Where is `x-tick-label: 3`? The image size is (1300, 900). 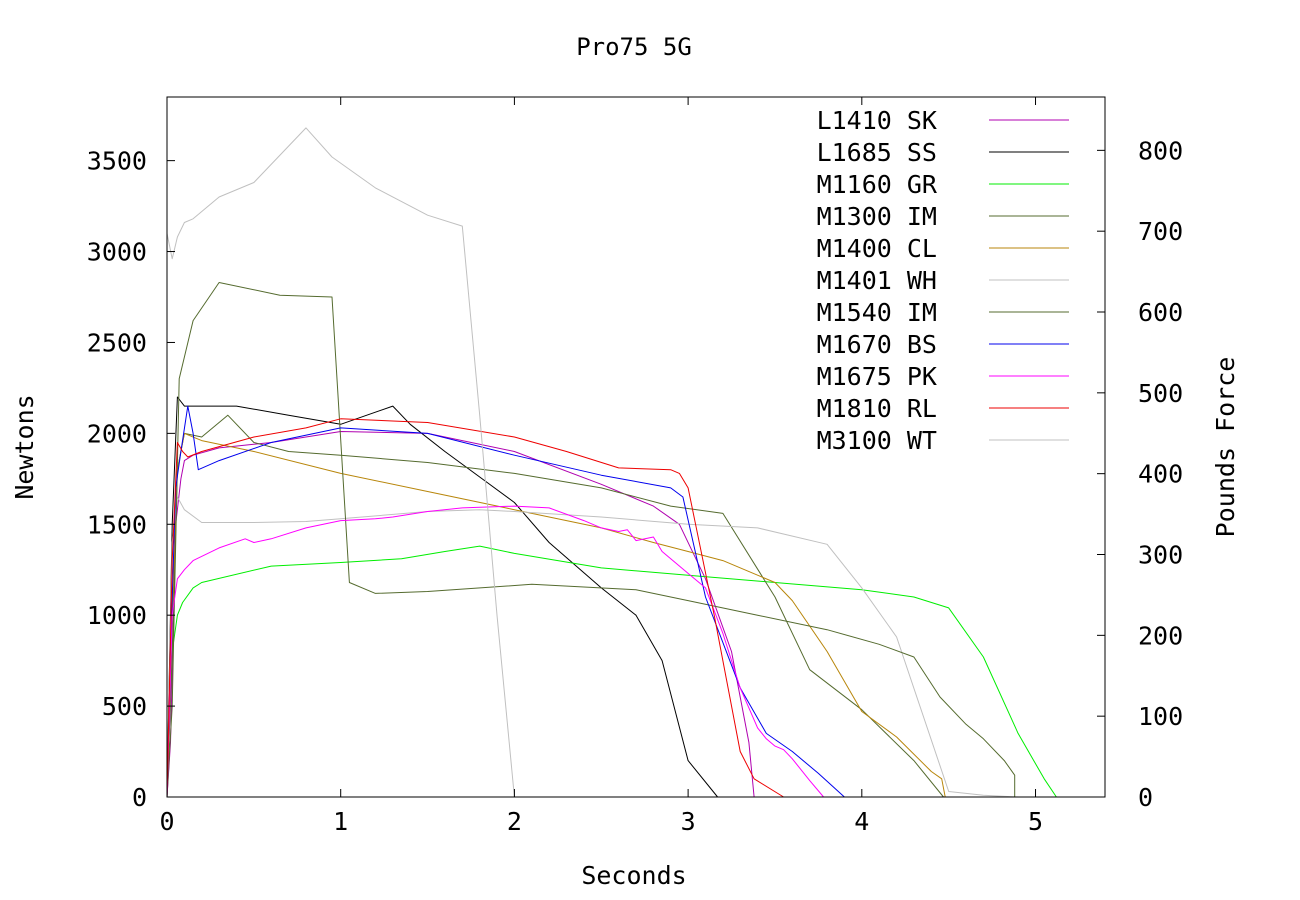
x-tick-label: 3 is located at coordinates (688, 821).